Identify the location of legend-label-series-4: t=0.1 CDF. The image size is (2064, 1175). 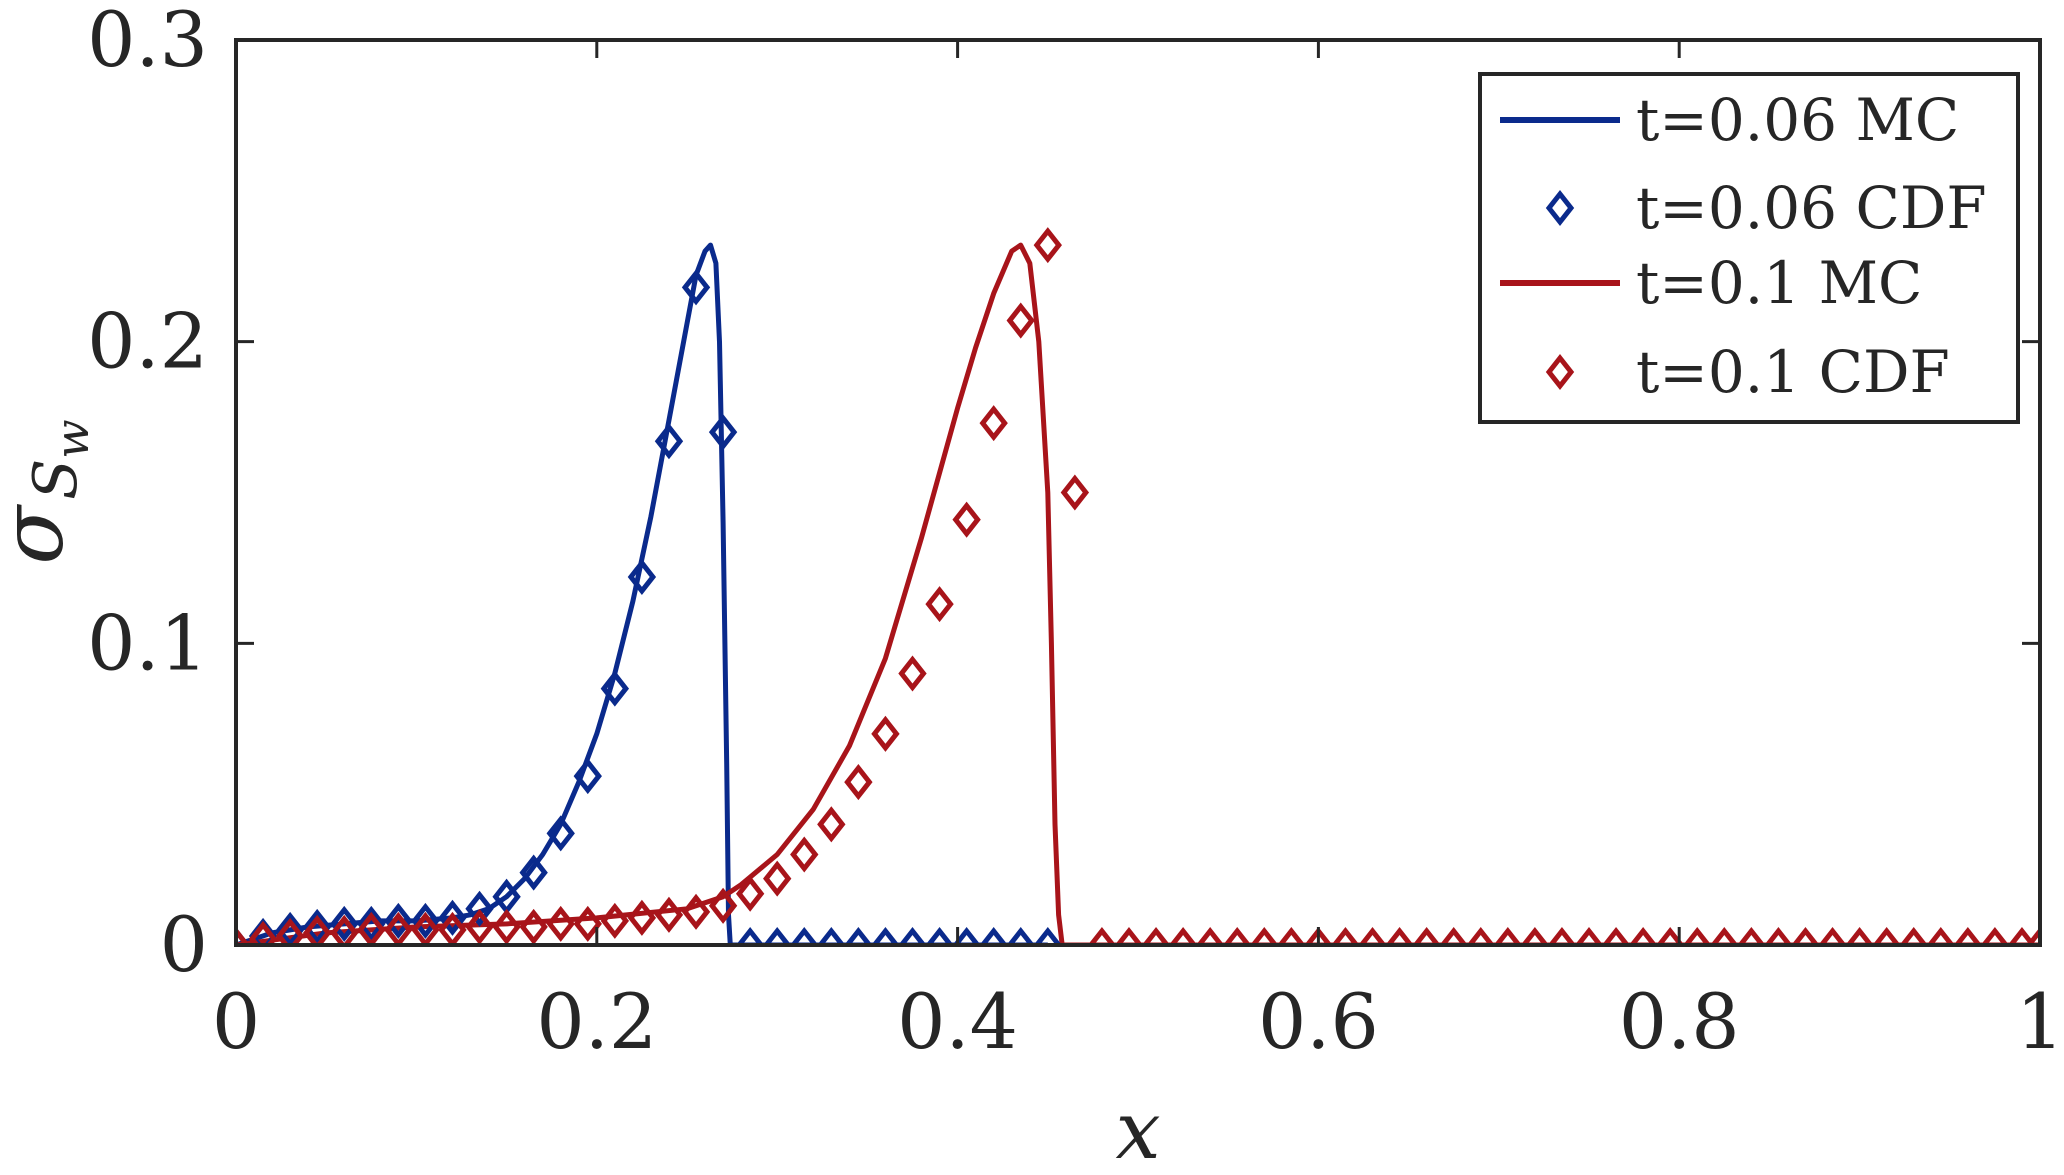
(1793, 372).